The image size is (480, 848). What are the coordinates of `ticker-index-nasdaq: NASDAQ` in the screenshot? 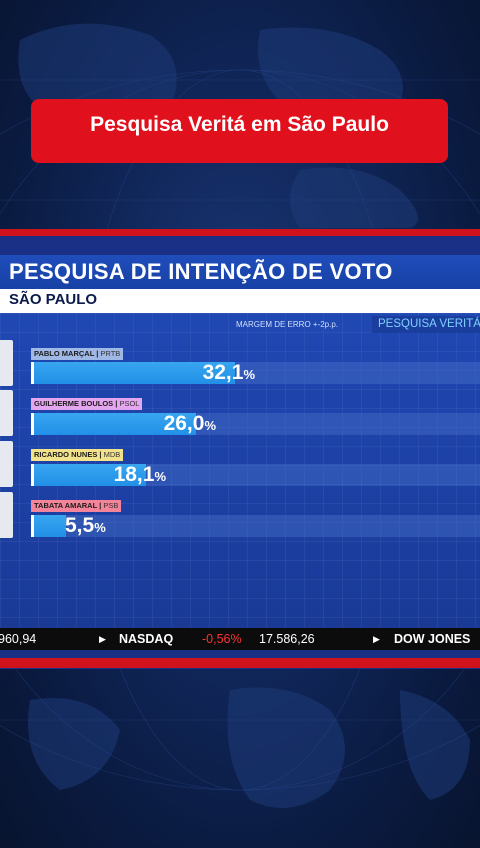 It's located at (146, 639).